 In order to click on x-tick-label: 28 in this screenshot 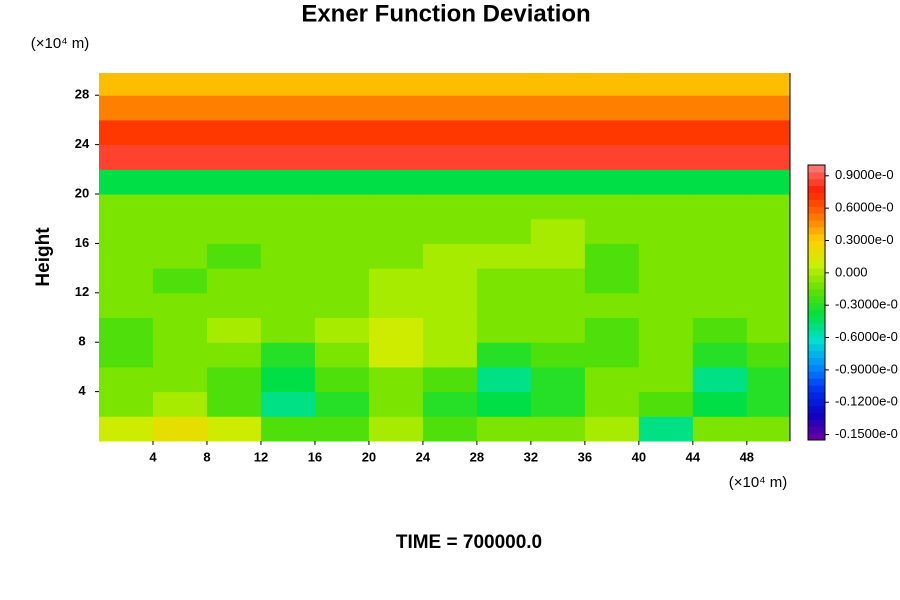, I will do `click(477, 456)`.